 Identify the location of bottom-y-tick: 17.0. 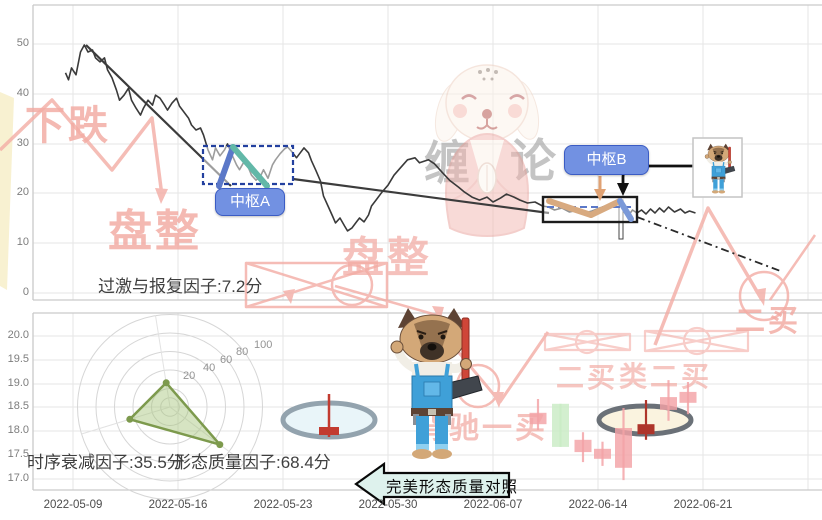
(18, 478).